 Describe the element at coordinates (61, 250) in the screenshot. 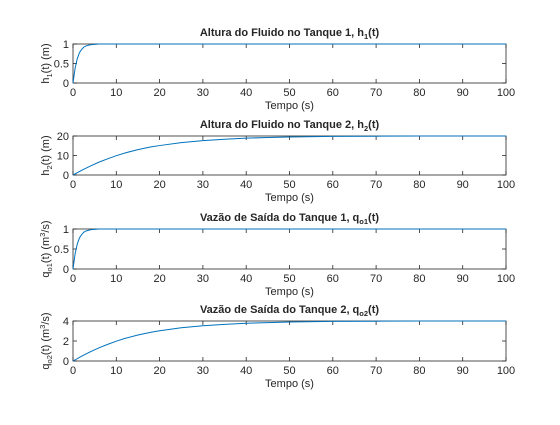

I see `y-tick-label: 0.5` at that location.